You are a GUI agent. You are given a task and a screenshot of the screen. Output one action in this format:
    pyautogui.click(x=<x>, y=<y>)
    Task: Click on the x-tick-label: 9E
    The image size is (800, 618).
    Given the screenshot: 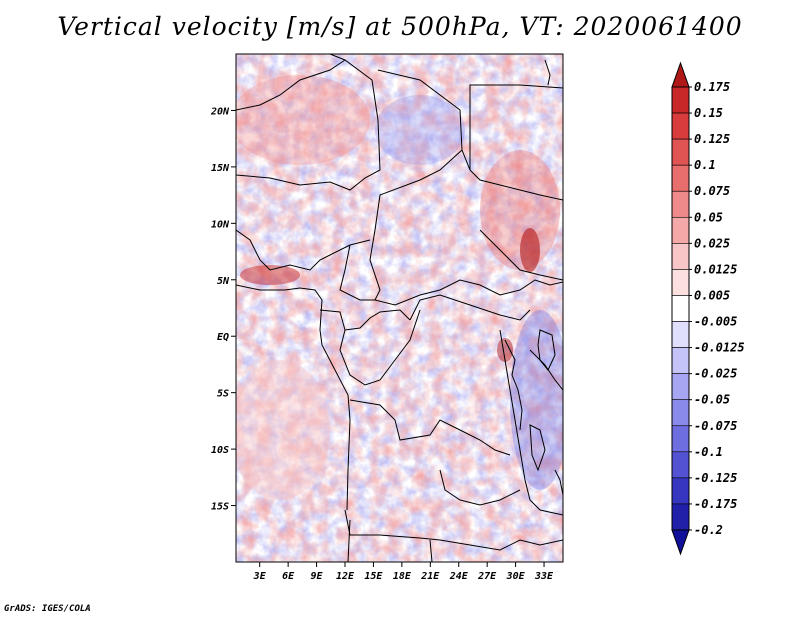 What is the action you would take?
    pyautogui.click(x=317, y=576)
    